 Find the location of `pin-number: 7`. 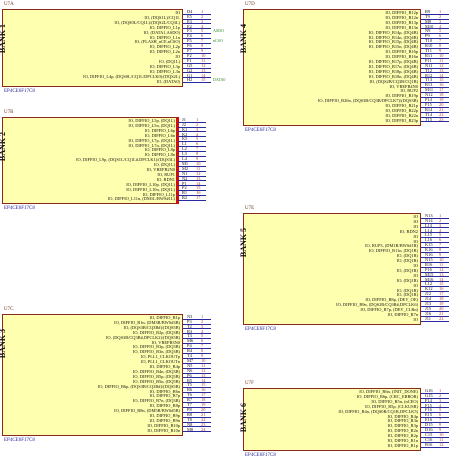

pin-number: 7 is located at coordinates (440, 41).